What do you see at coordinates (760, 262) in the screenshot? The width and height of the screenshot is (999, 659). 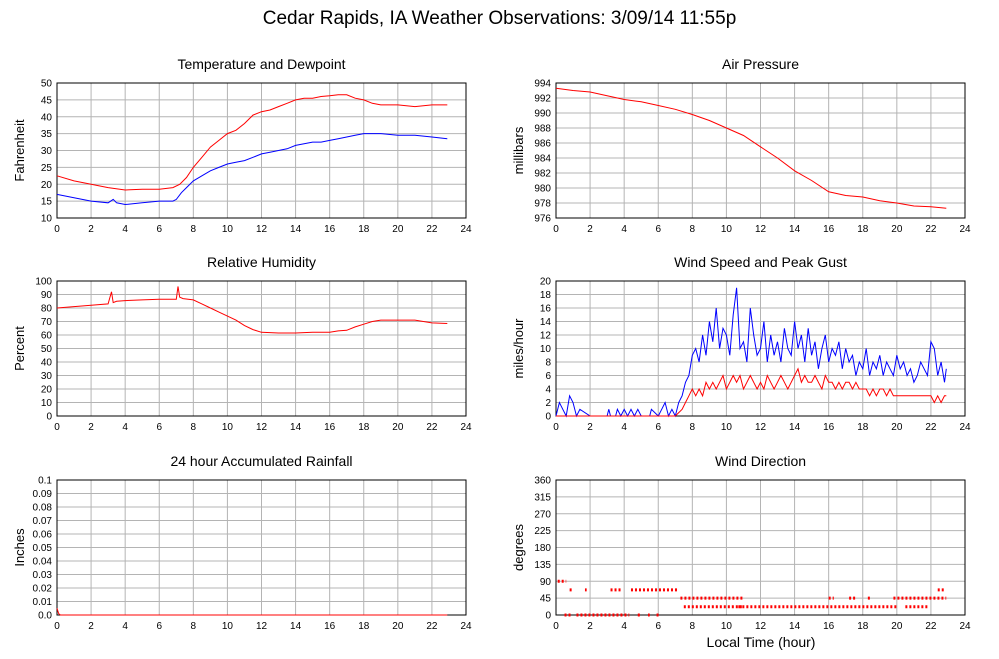 I see `chart-title: Wind Speed and Peak Gust` at bounding box center [760, 262].